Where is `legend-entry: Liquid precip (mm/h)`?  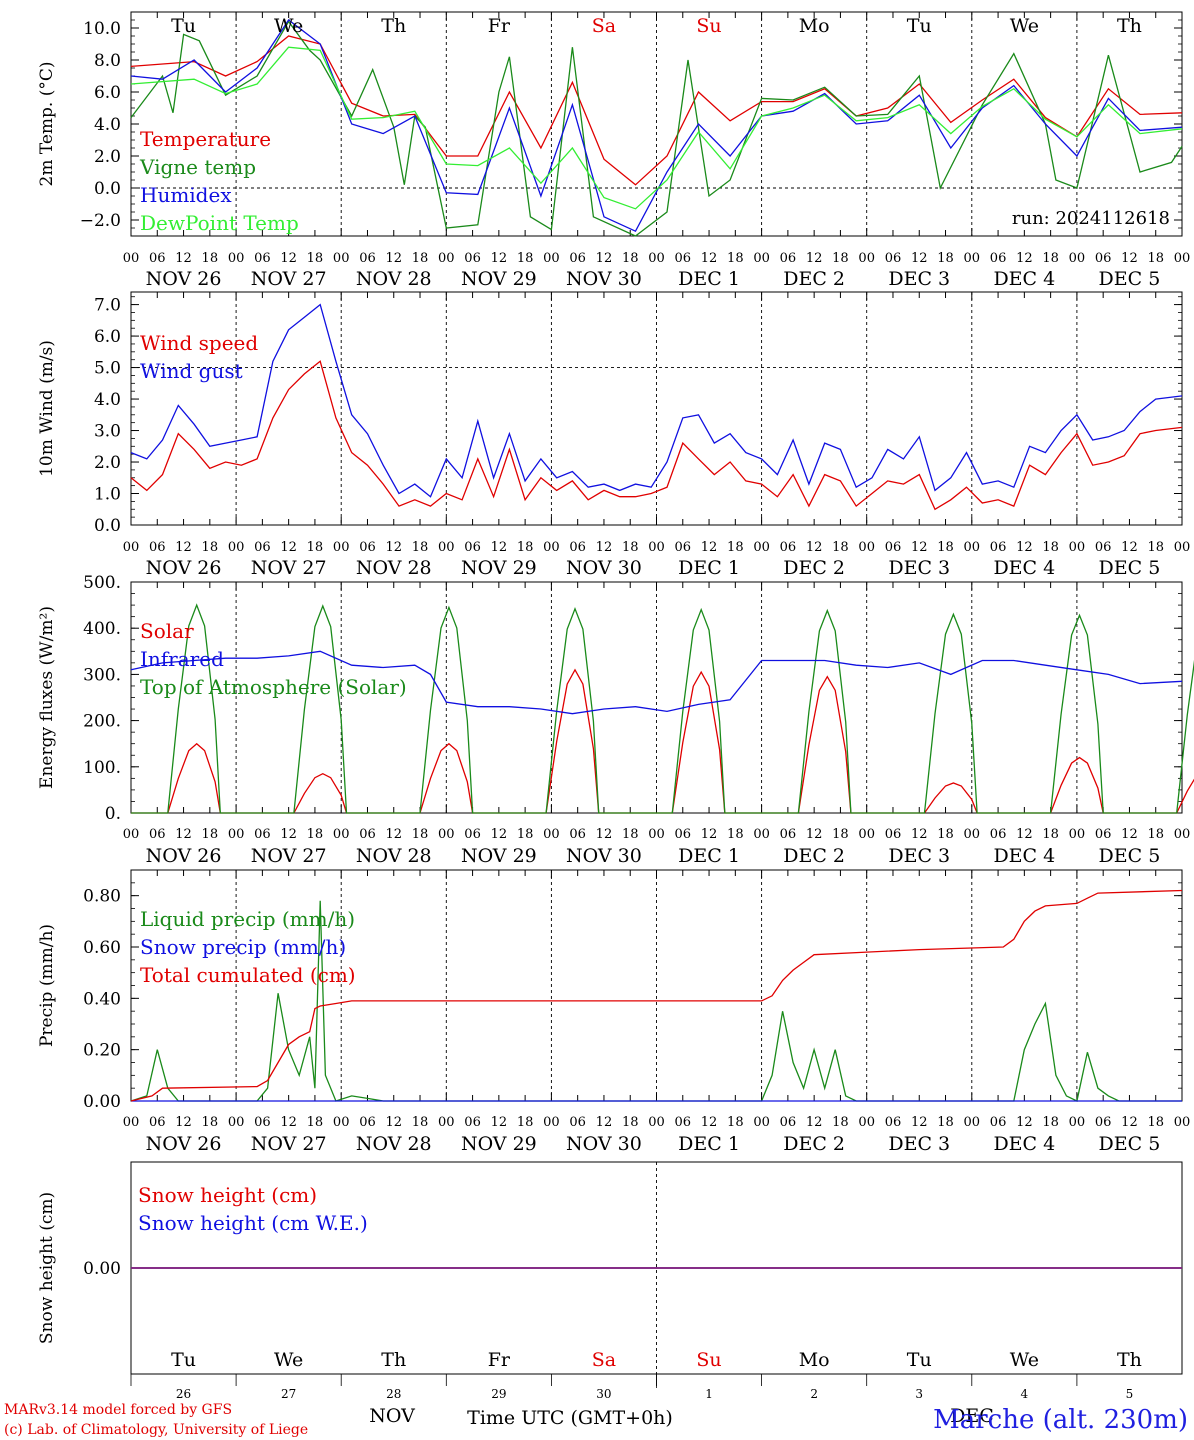 legend-entry: Liquid precip (mm/h) is located at coordinates (247, 919).